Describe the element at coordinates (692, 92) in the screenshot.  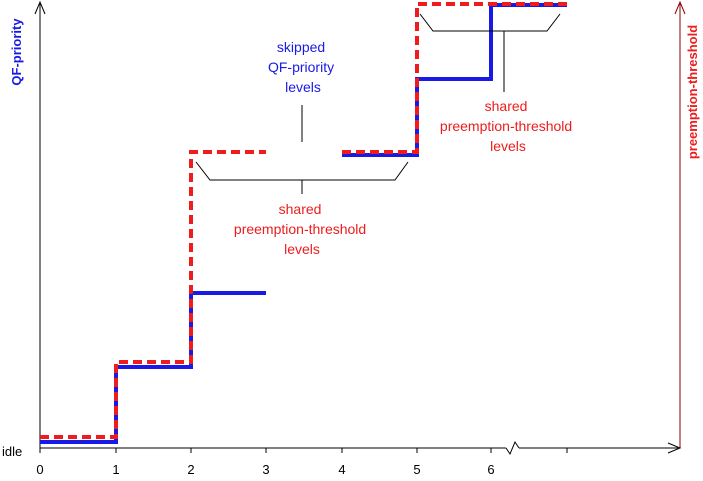
I see `right-axis-title: preemption-threshold` at that location.